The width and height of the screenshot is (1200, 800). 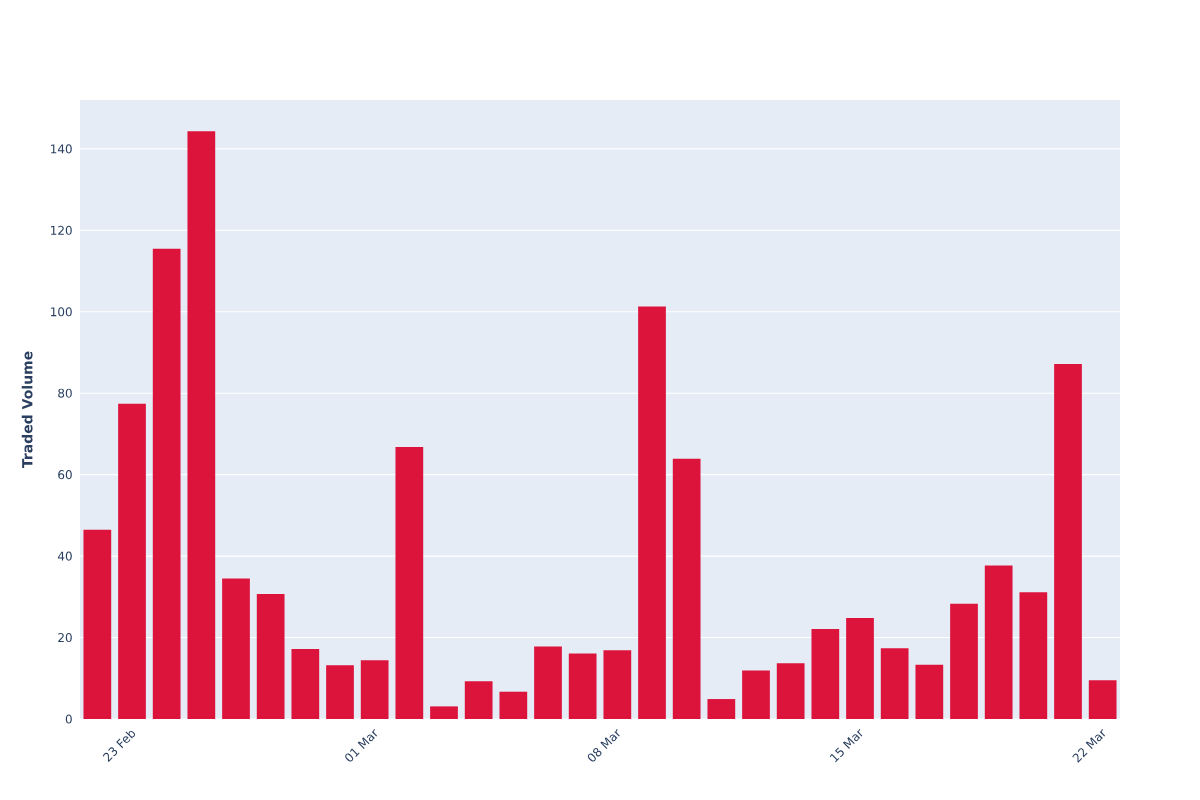 What do you see at coordinates (65, 475) in the screenshot?
I see `y-tick-label: 60` at bounding box center [65, 475].